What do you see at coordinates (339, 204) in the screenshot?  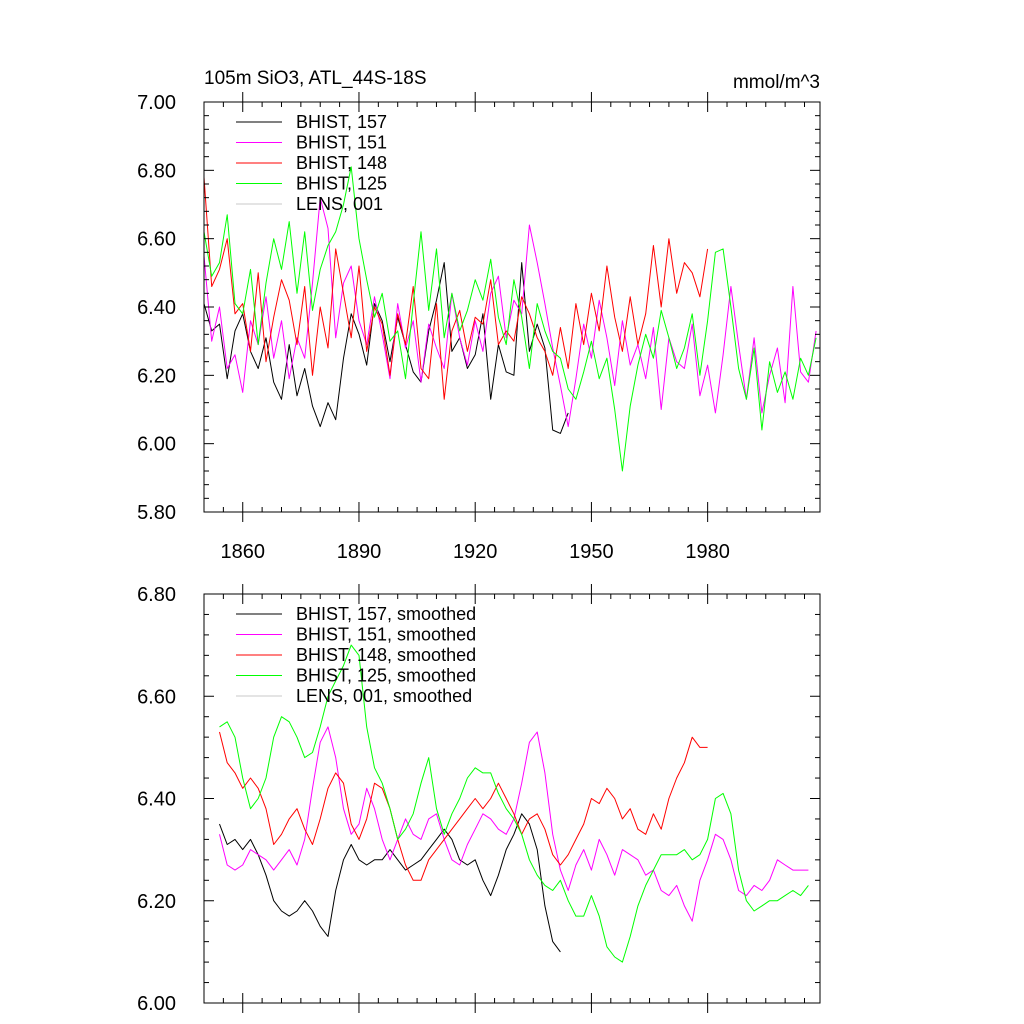 I see `legend-label: LENS, 001` at bounding box center [339, 204].